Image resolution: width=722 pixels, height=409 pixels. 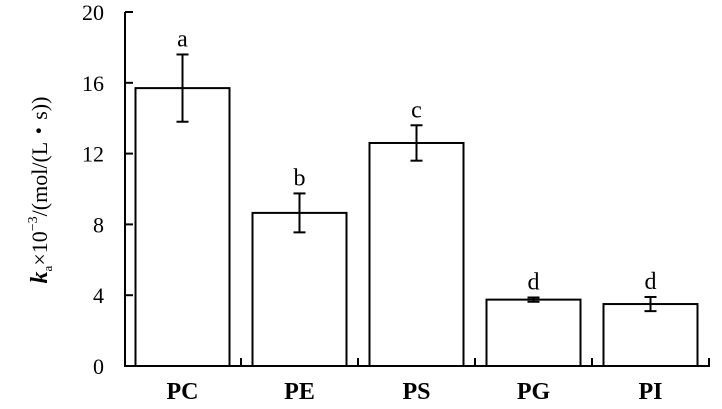 What do you see at coordinates (533, 299) in the screenshot?
I see `error-bar-pg` at bounding box center [533, 299].